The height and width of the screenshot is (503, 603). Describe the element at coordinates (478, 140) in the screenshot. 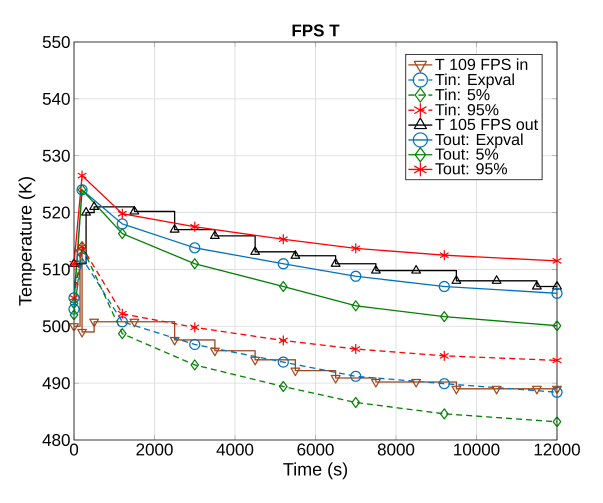

I see `legend-label: Tout: Expval` at that location.